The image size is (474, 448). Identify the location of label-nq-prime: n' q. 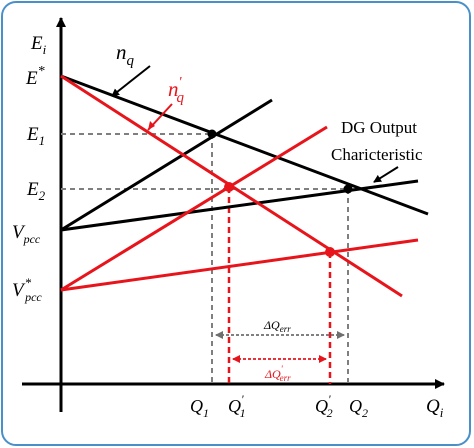
(176, 90).